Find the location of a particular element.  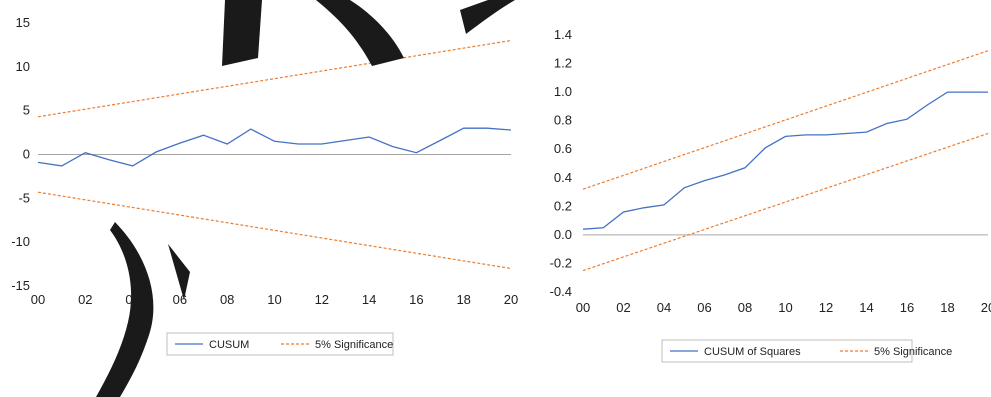

y-tick-label: 0.8 is located at coordinates (563, 120).